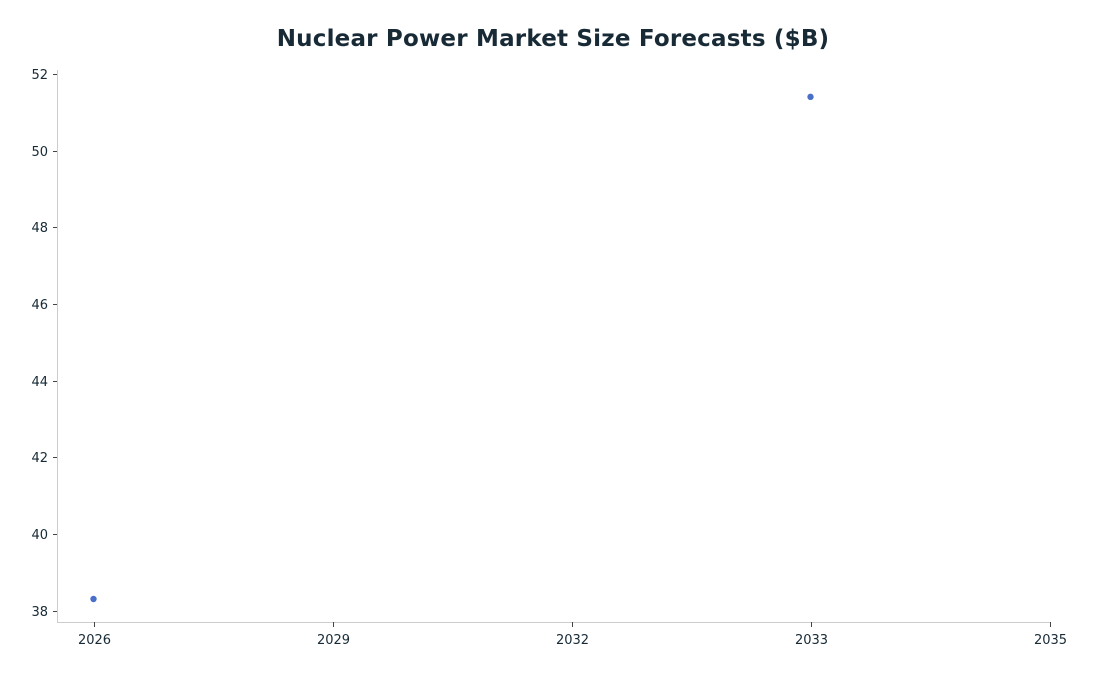  What do you see at coordinates (39, 458) in the screenshot?
I see `y-tick-label: 42` at bounding box center [39, 458].